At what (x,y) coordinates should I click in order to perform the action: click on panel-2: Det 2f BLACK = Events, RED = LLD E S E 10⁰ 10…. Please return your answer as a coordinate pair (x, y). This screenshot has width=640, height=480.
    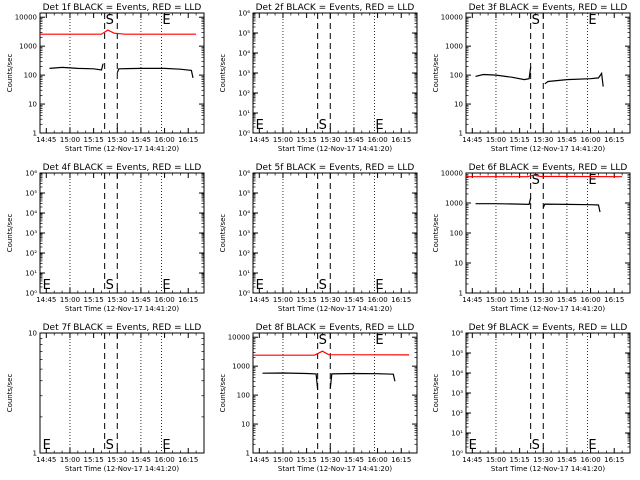
    Looking at the image, I should click on (318, 78).